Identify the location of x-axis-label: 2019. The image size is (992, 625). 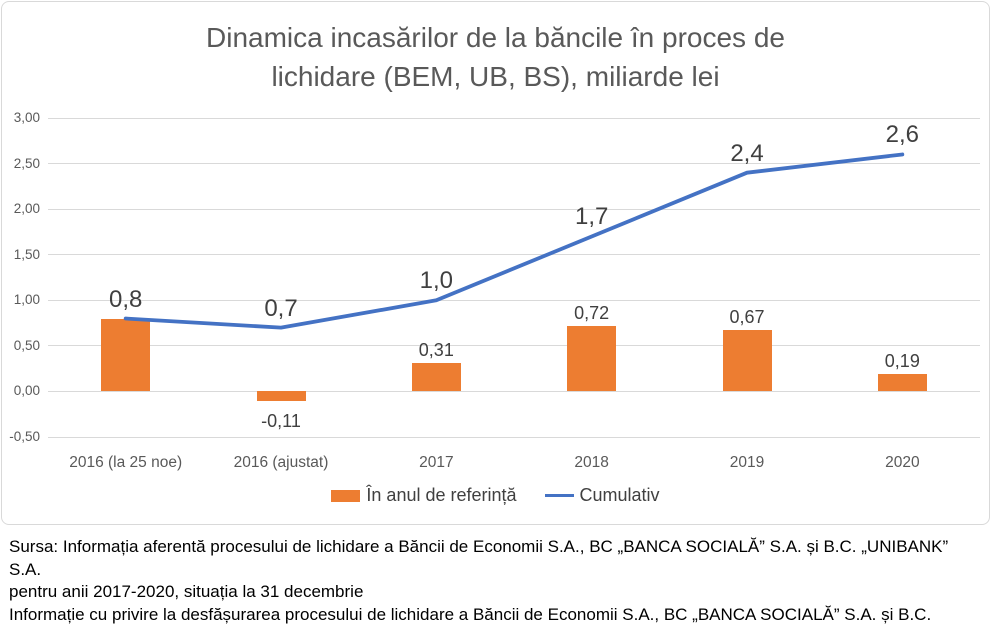
(747, 462).